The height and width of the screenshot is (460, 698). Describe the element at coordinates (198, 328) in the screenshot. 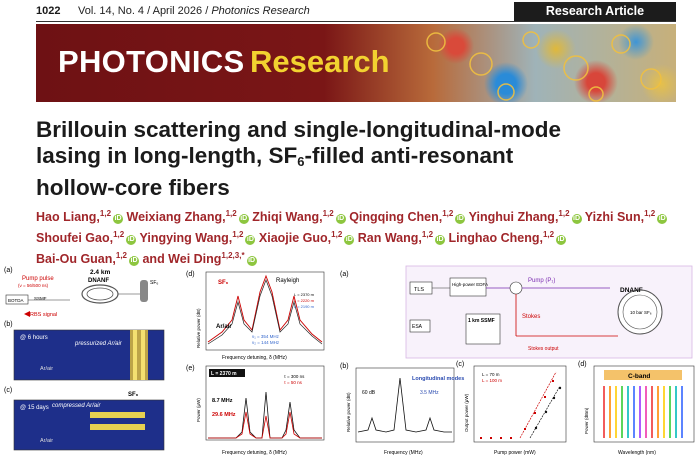

I see `plot-d-ylabel: Relative power (dB)` at that location.